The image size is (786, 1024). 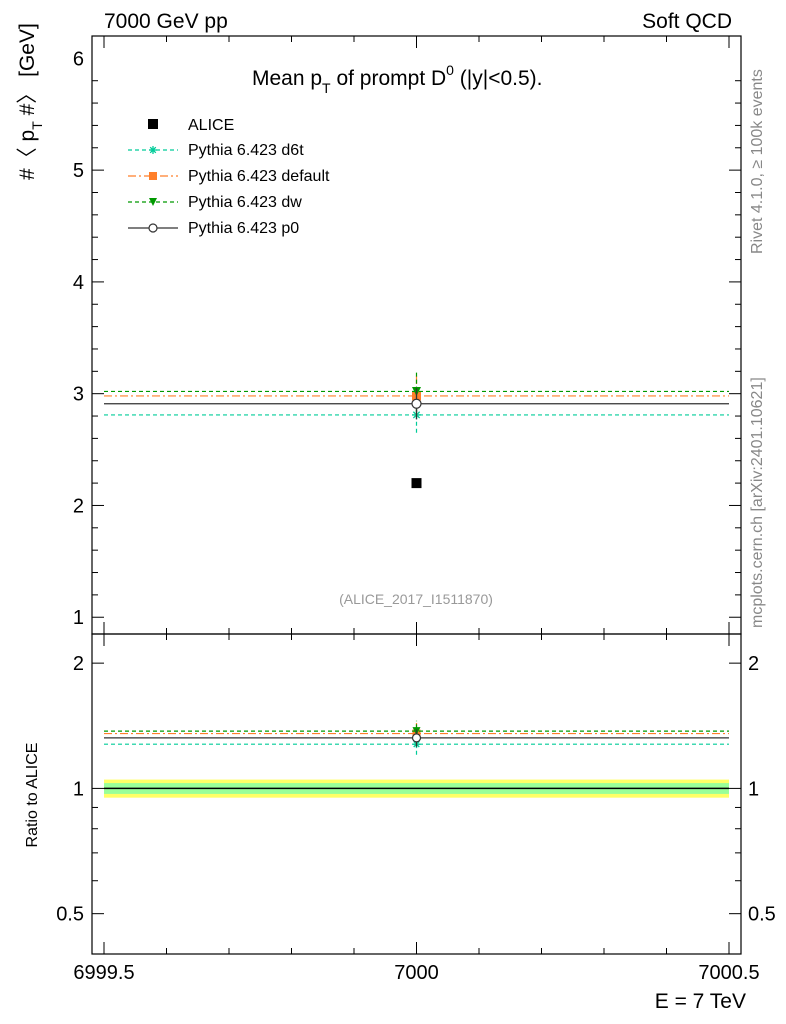 What do you see at coordinates (78, 506) in the screenshot?
I see `y-tick-label-1: 2` at bounding box center [78, 506].